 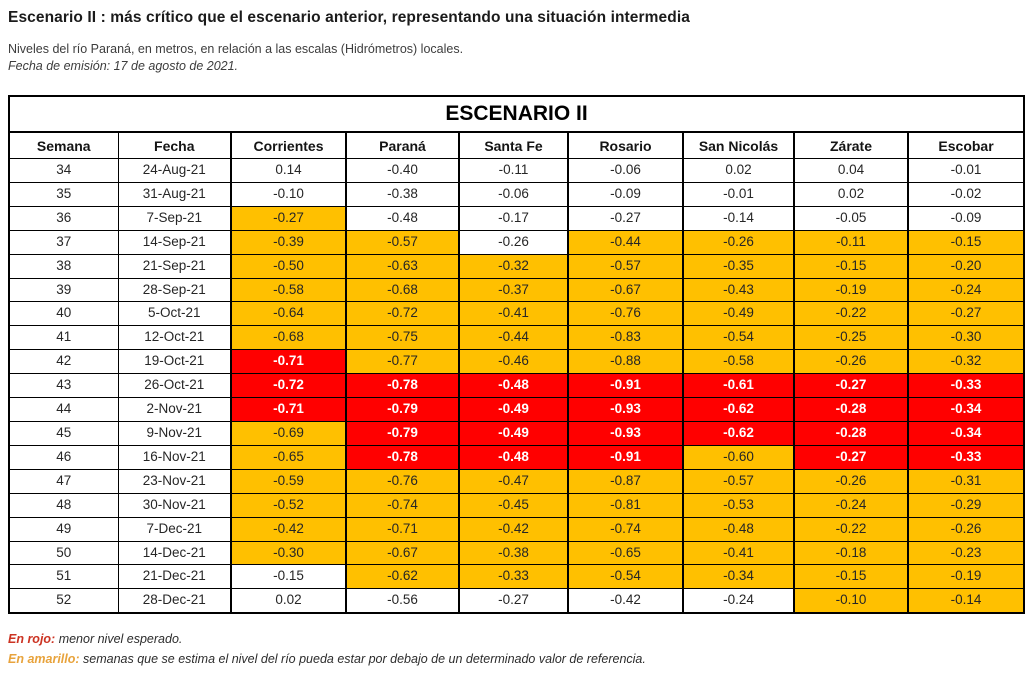 What do you see at coordinates (402, 338) in the screenshot?
I see `cell-value: -0.75` at bounding box center [402, 338].